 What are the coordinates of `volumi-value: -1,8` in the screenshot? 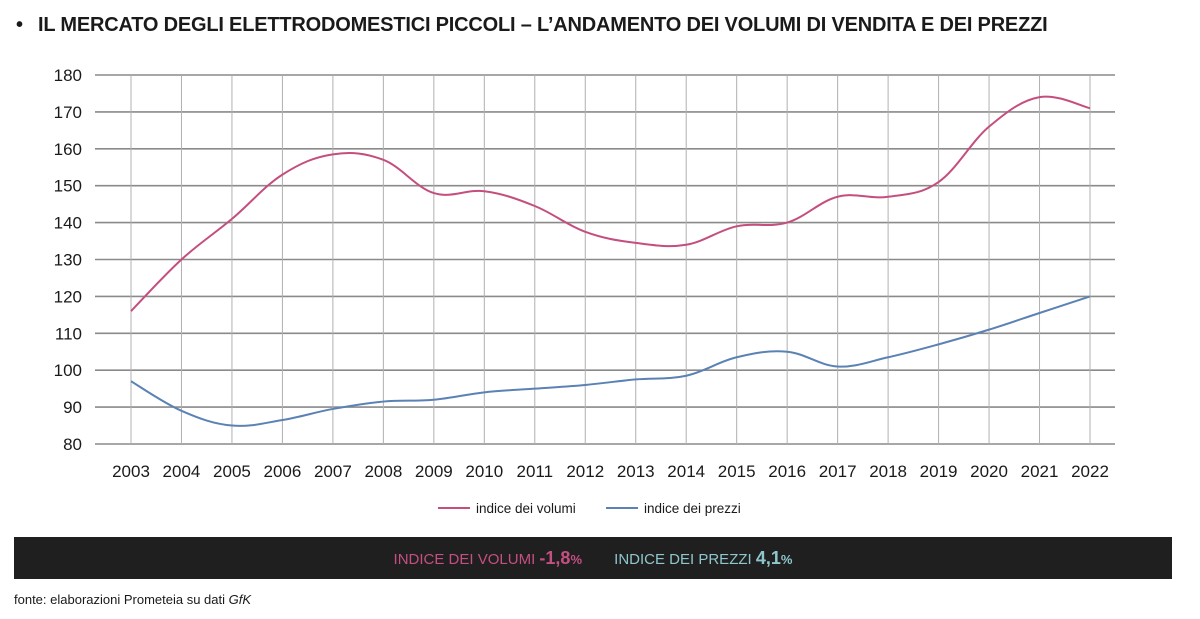 It's located at (555, 558).